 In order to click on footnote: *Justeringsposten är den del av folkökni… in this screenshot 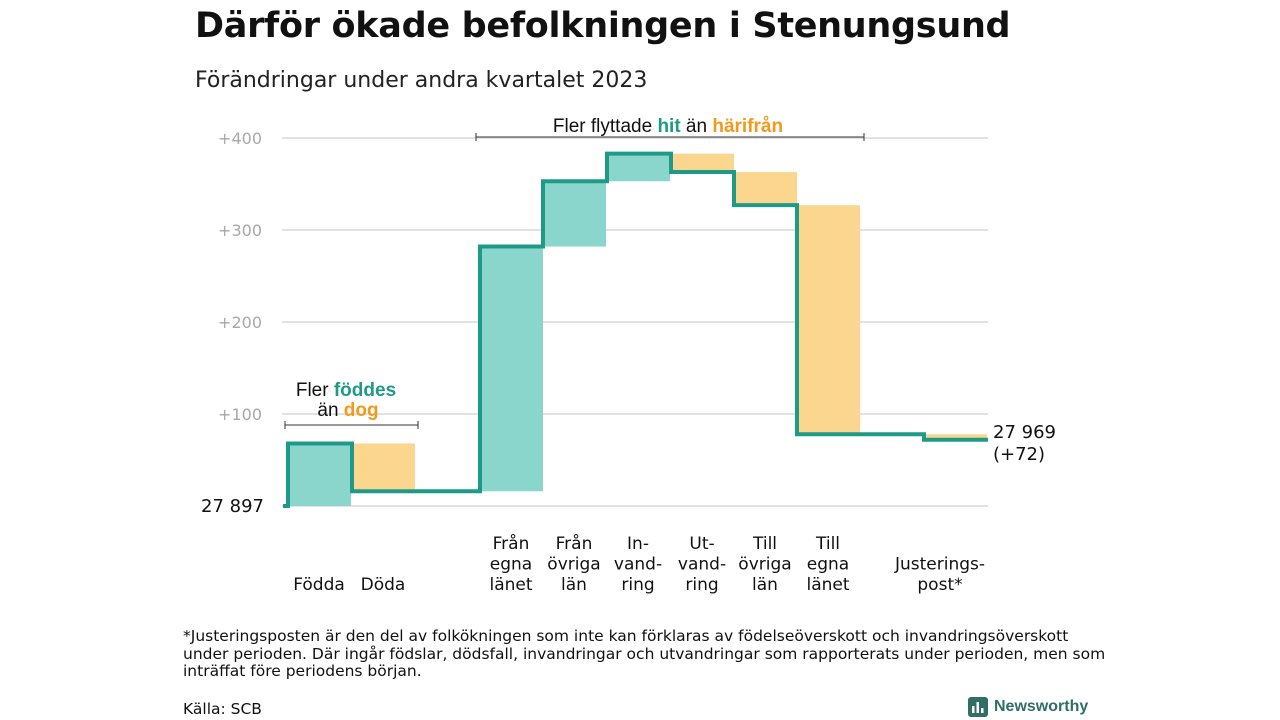, I will do `click(644, 653)`.